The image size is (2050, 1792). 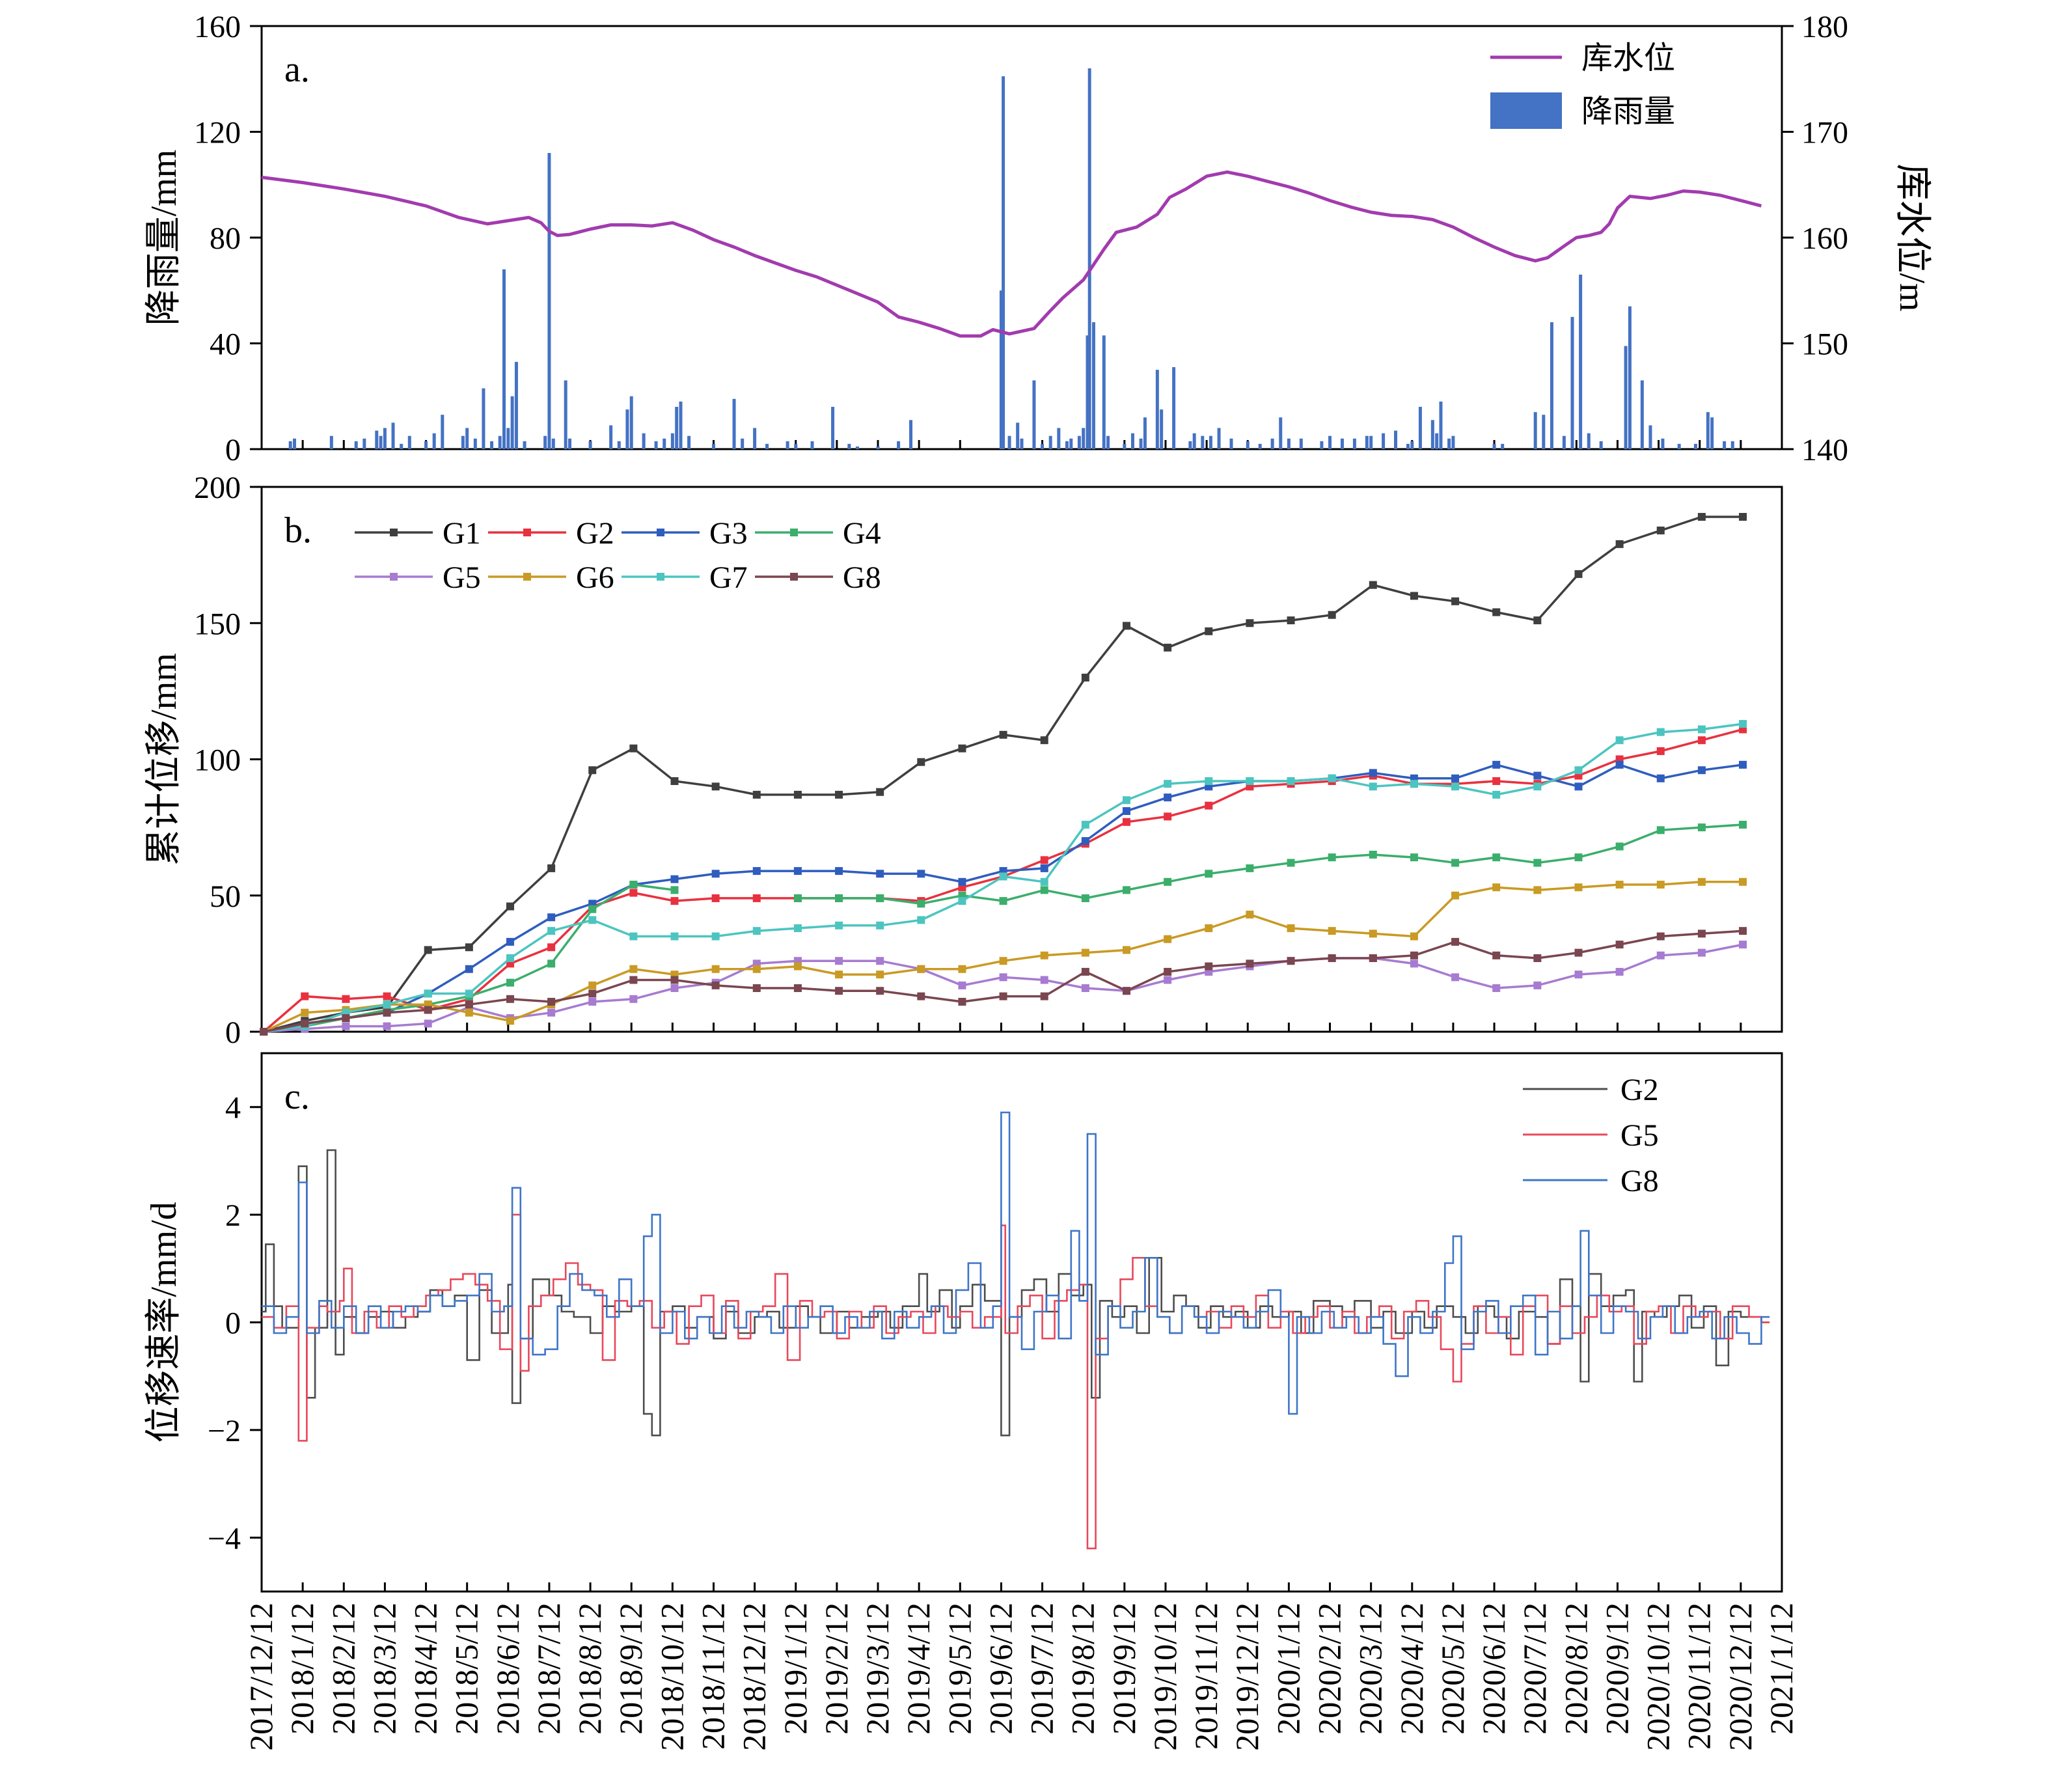 I want to click on x-tick-label: 2018/9/12, so click(x=630, y=1669).